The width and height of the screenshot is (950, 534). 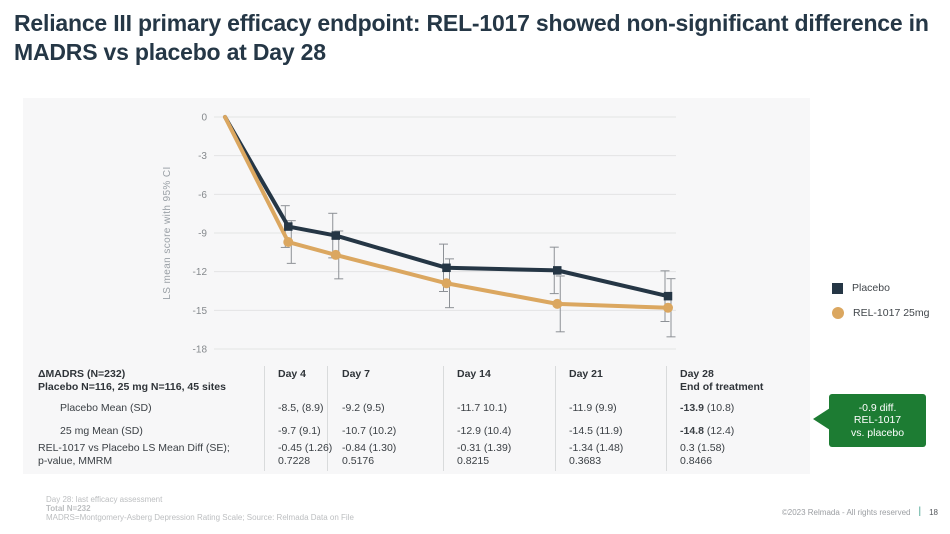 I want to click on legend-label-placebo: Placebo, so click(x=871, y=288).